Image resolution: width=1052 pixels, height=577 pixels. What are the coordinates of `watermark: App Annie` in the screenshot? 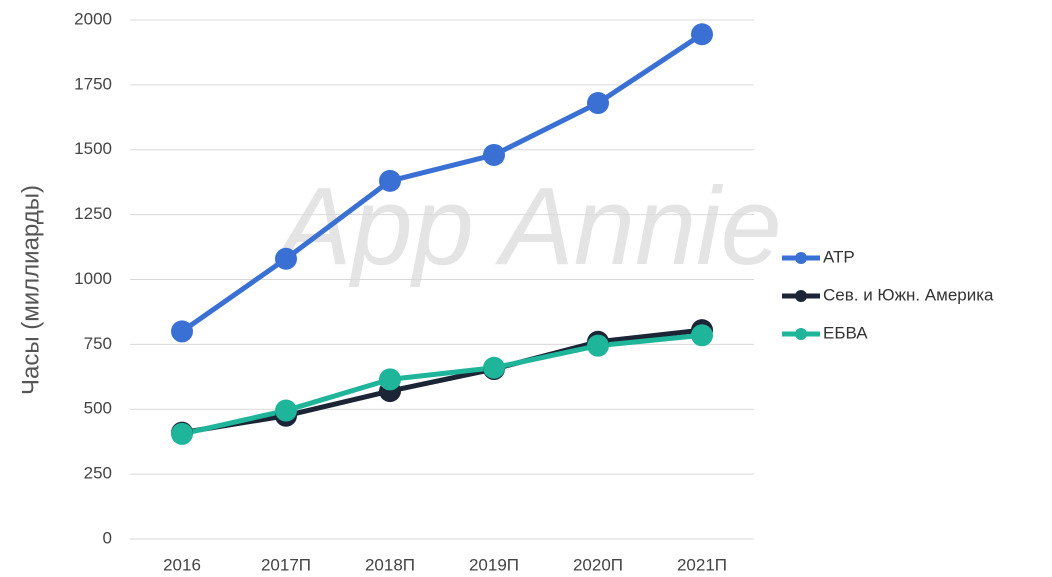 It's located at (527, 226).